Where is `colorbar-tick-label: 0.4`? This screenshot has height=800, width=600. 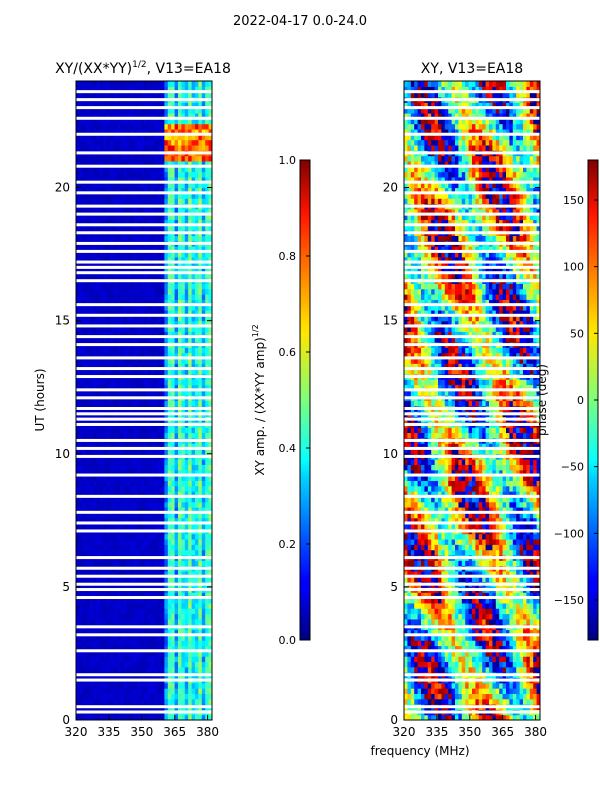
colorbar-tick-label: 0.4 is located at coordinates (288, 448).